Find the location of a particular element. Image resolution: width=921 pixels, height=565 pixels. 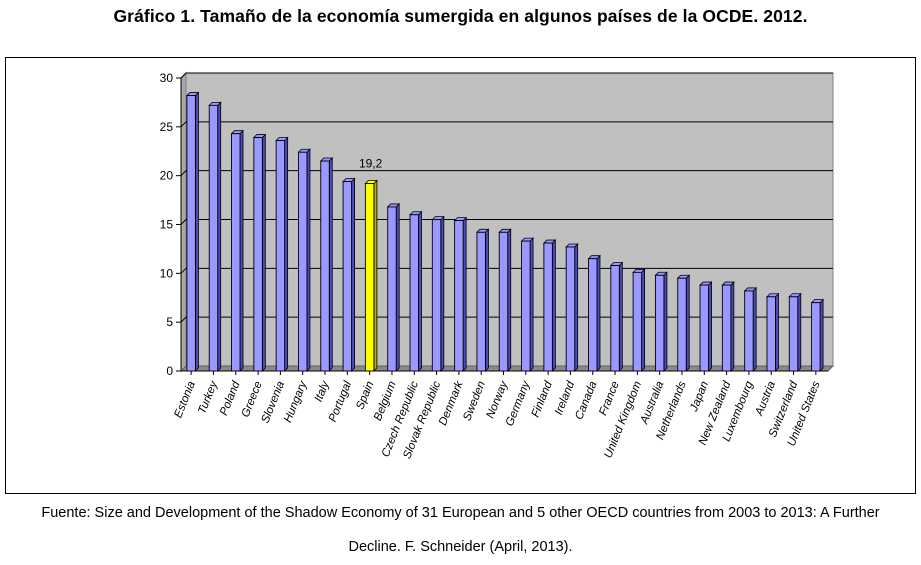

x-tick-label: Greece is located at coordinates (252, 399).